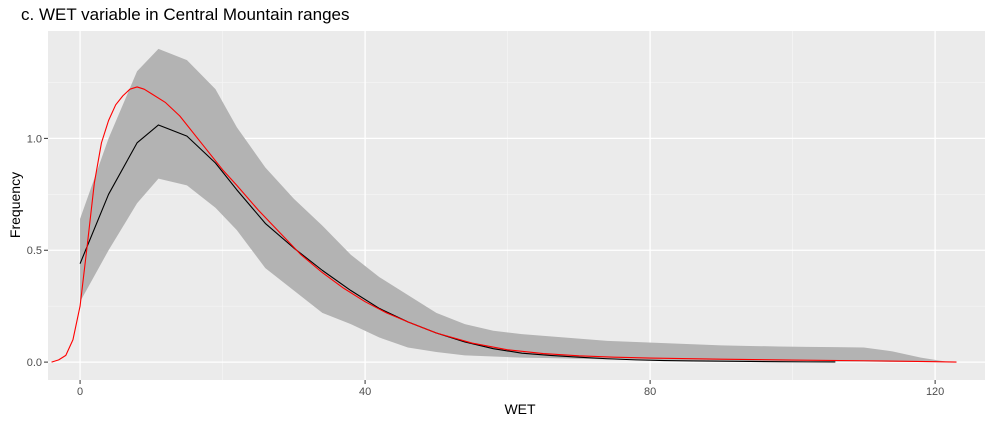 The image size is (1000, 423). What do you see at coordinates (80, 392) in the screenshot?
I see `x-tick-label: 0` at bounding box center [80, 392].